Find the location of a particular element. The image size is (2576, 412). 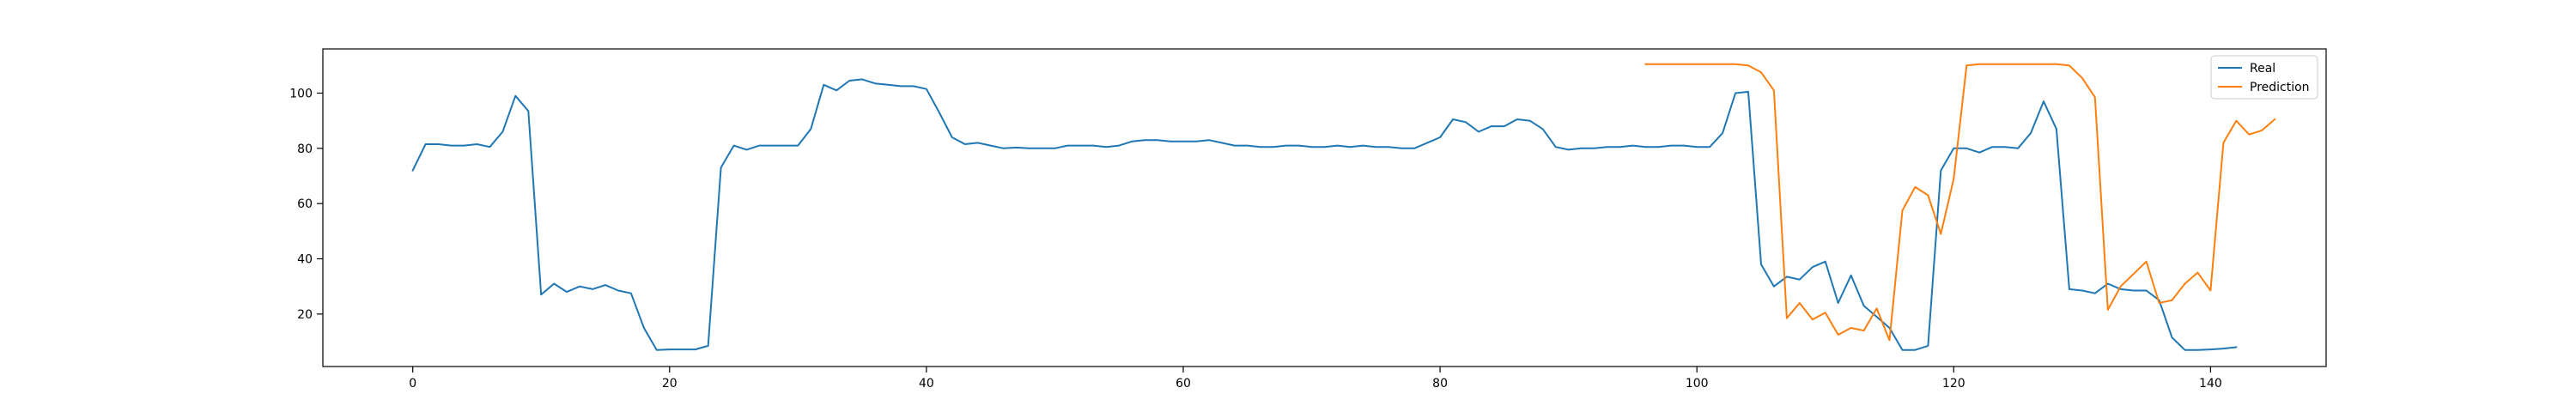

y-tick-label: 40 is located at coordinates (305, 260).